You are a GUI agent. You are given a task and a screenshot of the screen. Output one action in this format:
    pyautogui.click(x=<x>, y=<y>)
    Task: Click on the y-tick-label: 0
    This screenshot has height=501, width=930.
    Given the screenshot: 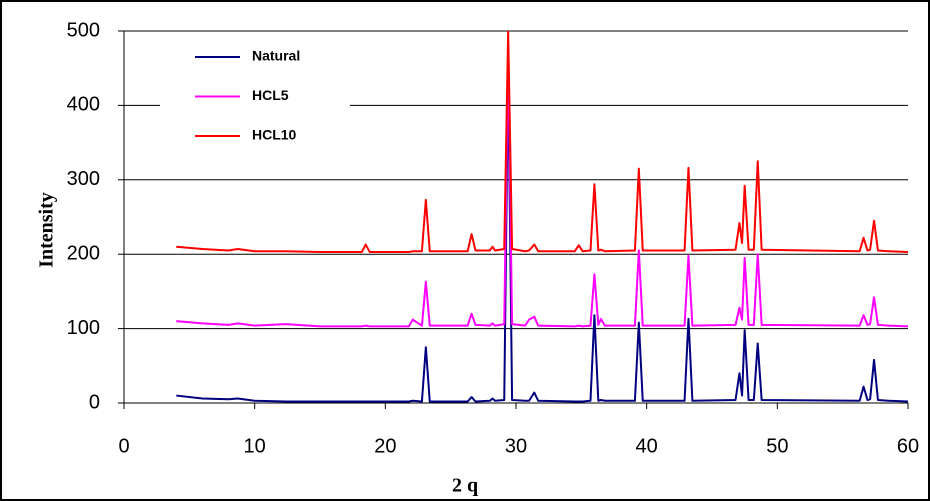 What is the action you would take?
    pyautogui.click(x=94, y=402)
    